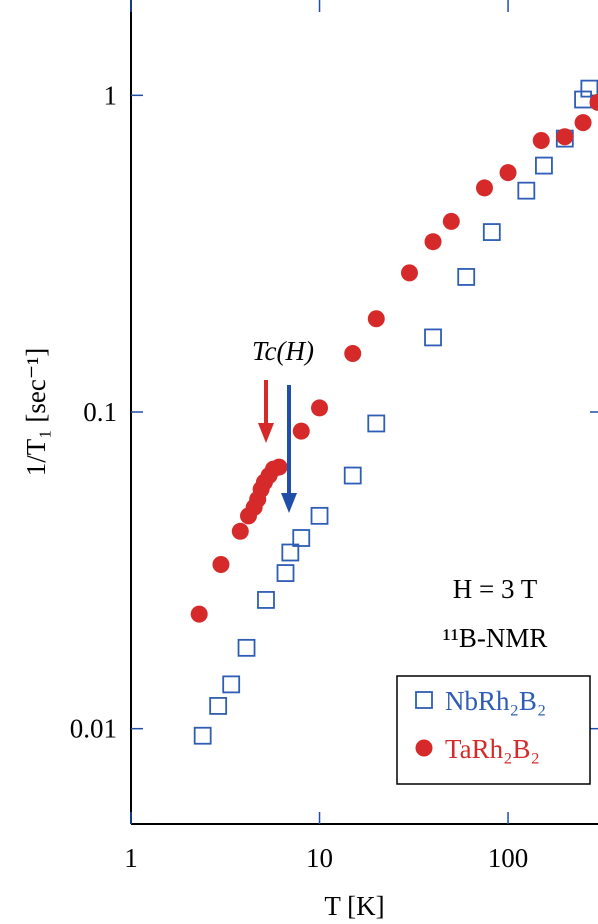  What do you see at coordinates (289, 503) in the screenshot?
I see `tc-arrow-blue-head` at bounding box center [289, 503].